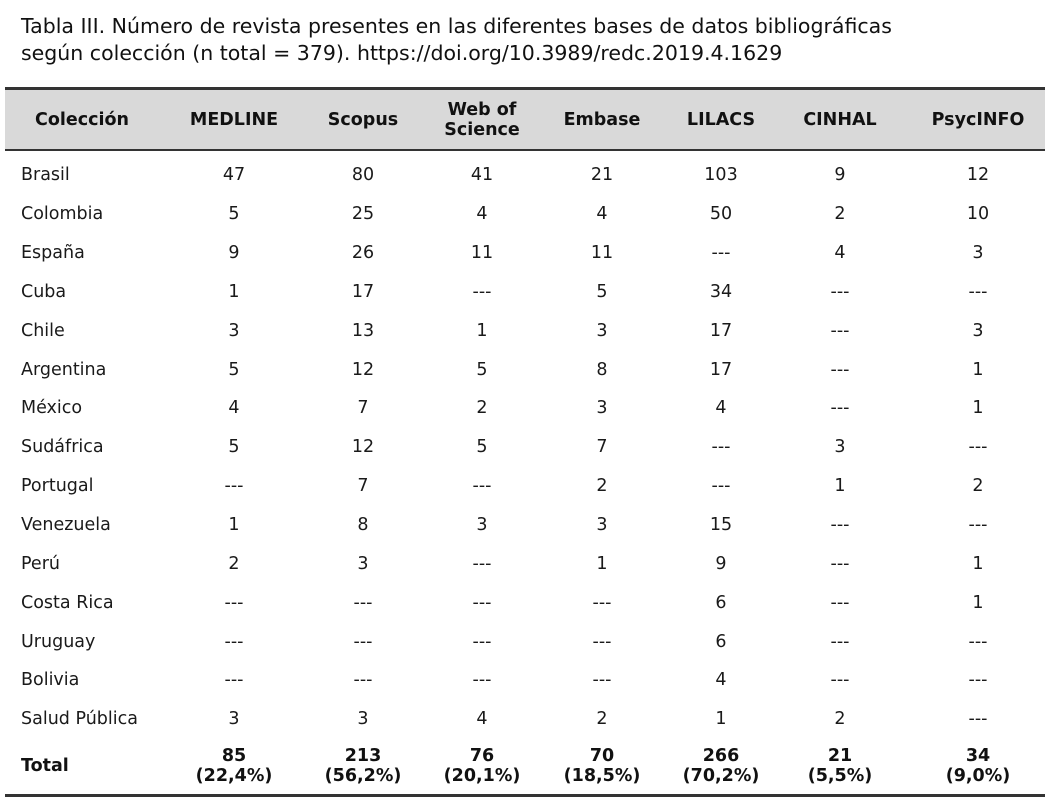  I want to click on header-cinhal: CINHAL, so click(840, 119).